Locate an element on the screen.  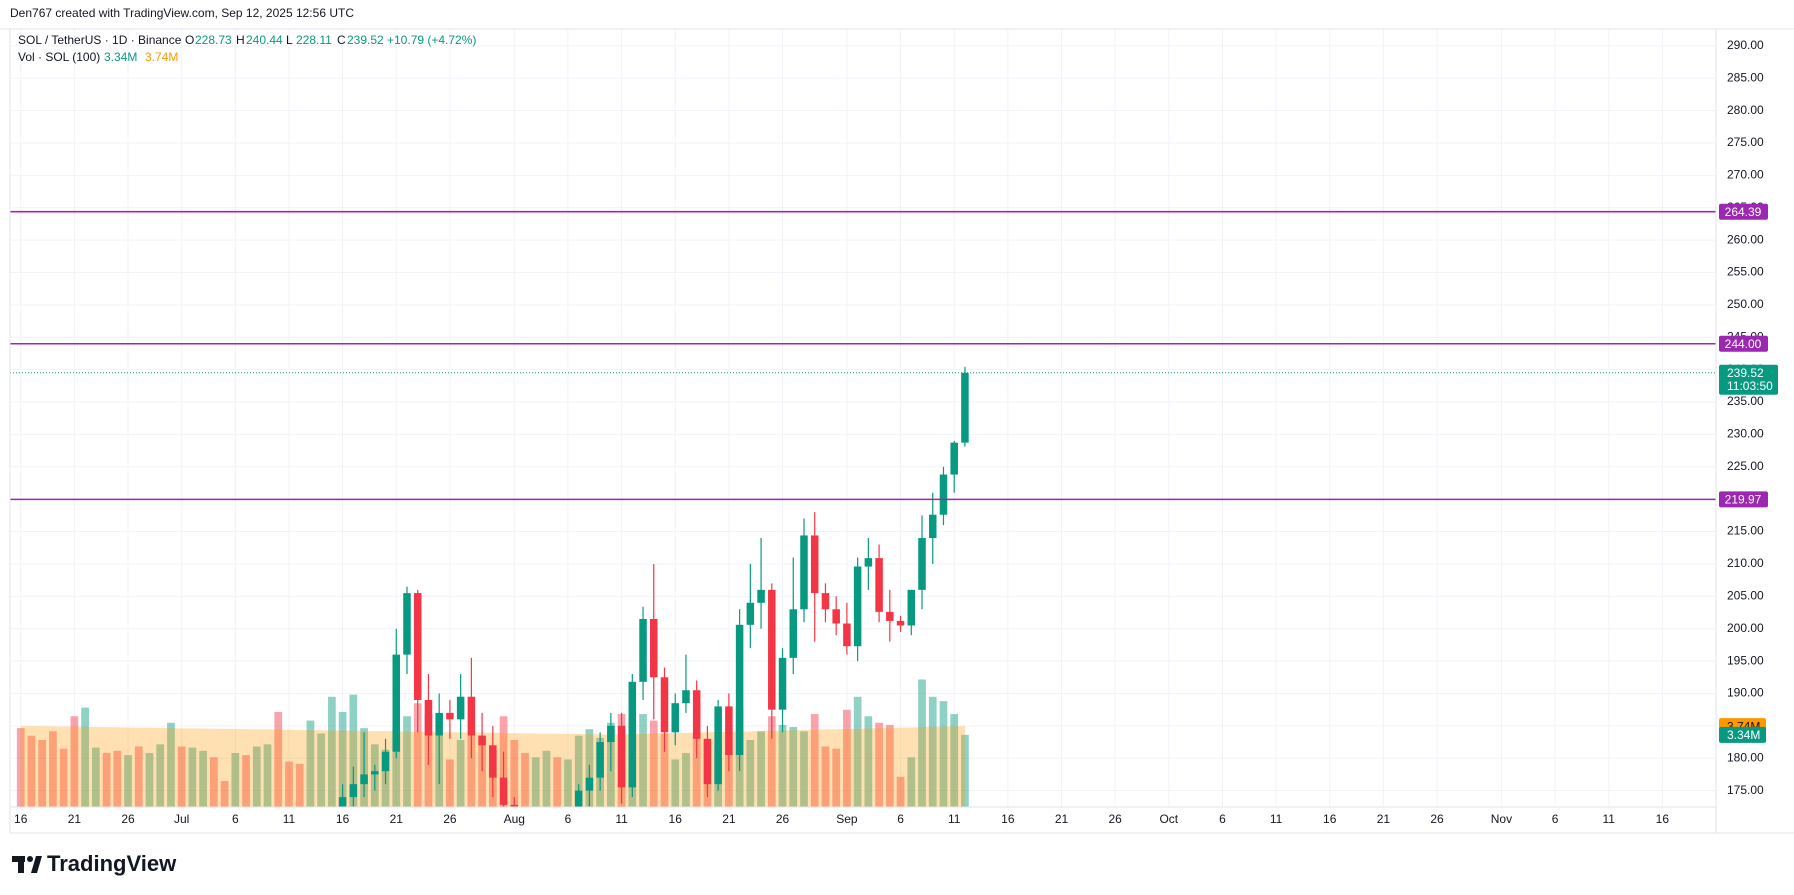
level-label: 244.00 is located at coordinates (1743, 344).